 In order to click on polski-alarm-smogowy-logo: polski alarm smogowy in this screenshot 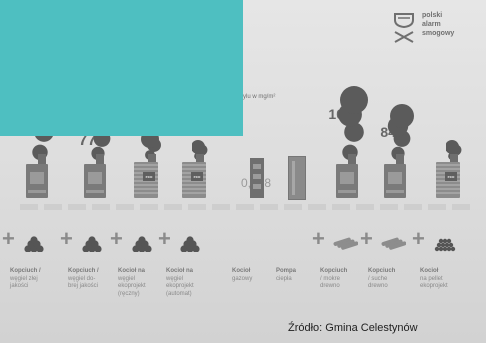, I will do `click(432, 30)`.